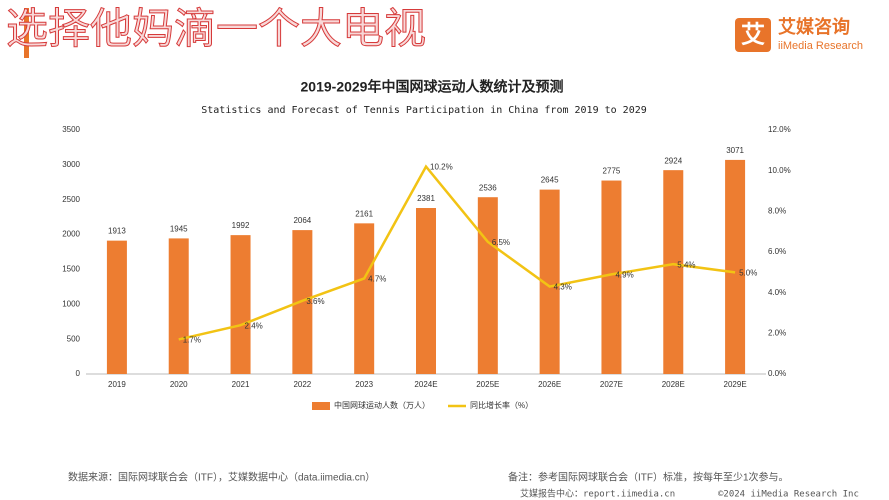  What do you see at coordinates (179, 229) in the screenshot?
I see `bar-value-label: 1945` at bounding box center [179, 229].